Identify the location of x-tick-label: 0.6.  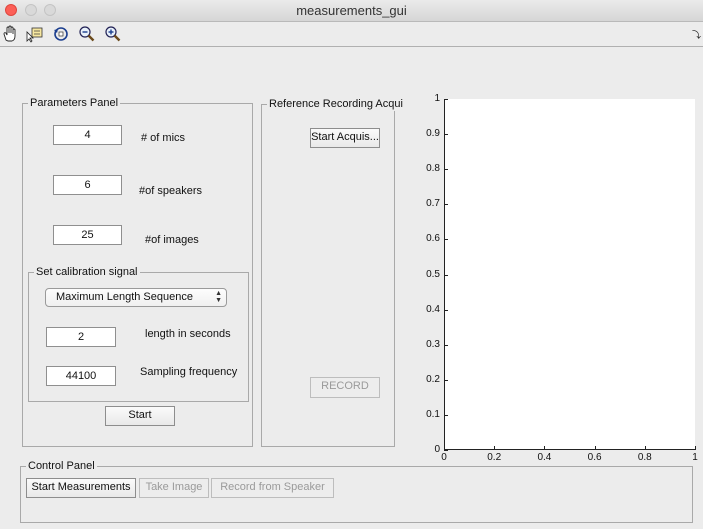
(594, 457).